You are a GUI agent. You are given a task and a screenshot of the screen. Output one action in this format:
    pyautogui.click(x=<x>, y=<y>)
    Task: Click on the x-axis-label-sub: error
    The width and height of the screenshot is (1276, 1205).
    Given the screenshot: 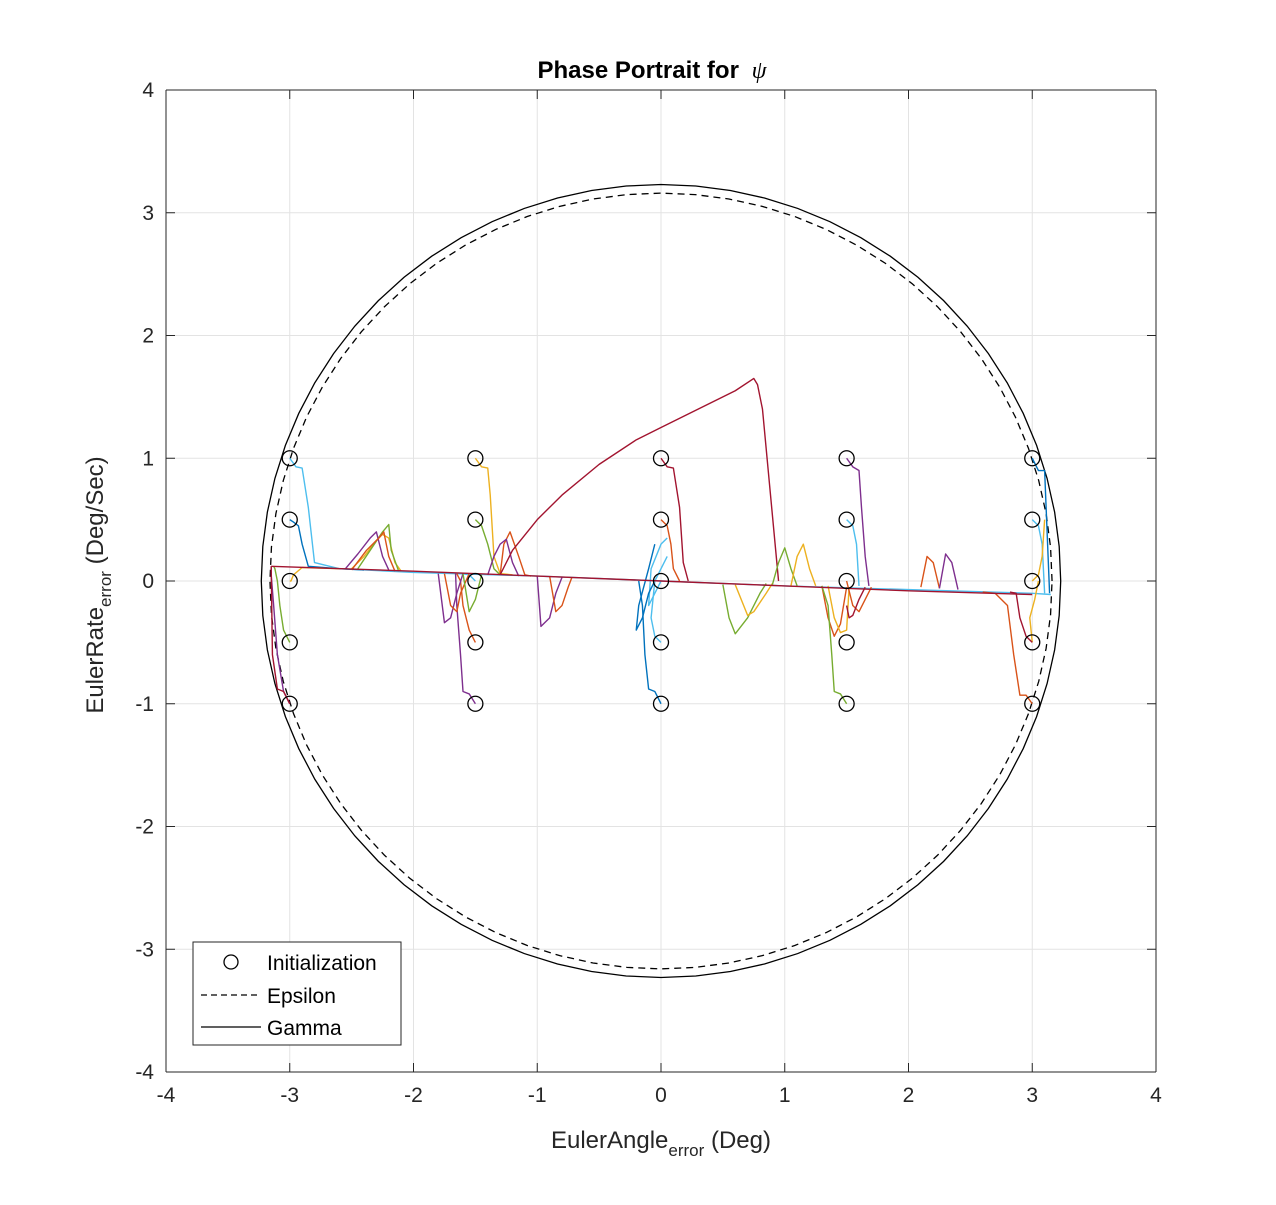 What is the action you would take?
    pyautogui.click(x=686, y=1150)
    